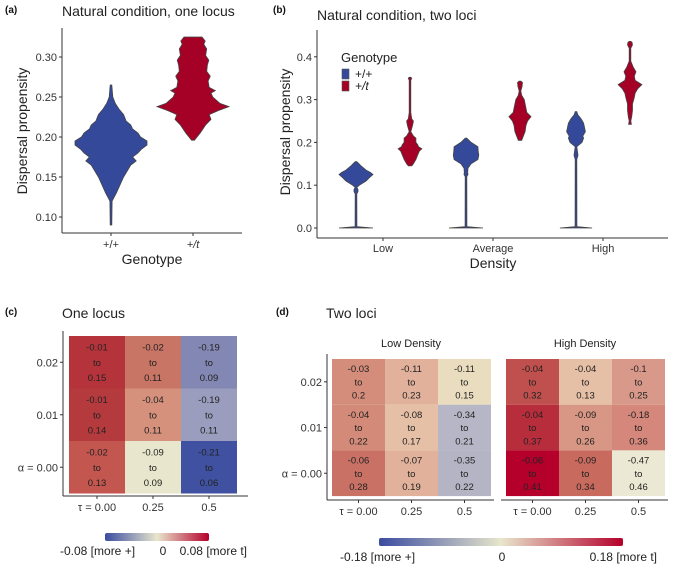 Image resolution: width=687 pixels, height=582 pixels. I want to click on panel-d-low-ytick-label: 0.02, so click(311, 383).